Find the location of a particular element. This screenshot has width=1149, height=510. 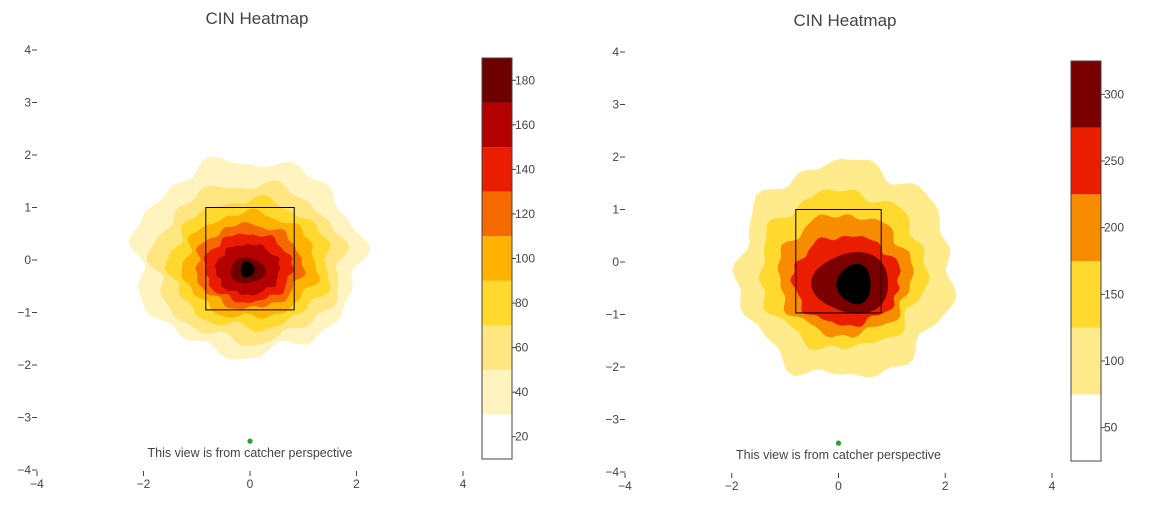

colorbar-tick-label: 140 is located at coordinates (525, 169).